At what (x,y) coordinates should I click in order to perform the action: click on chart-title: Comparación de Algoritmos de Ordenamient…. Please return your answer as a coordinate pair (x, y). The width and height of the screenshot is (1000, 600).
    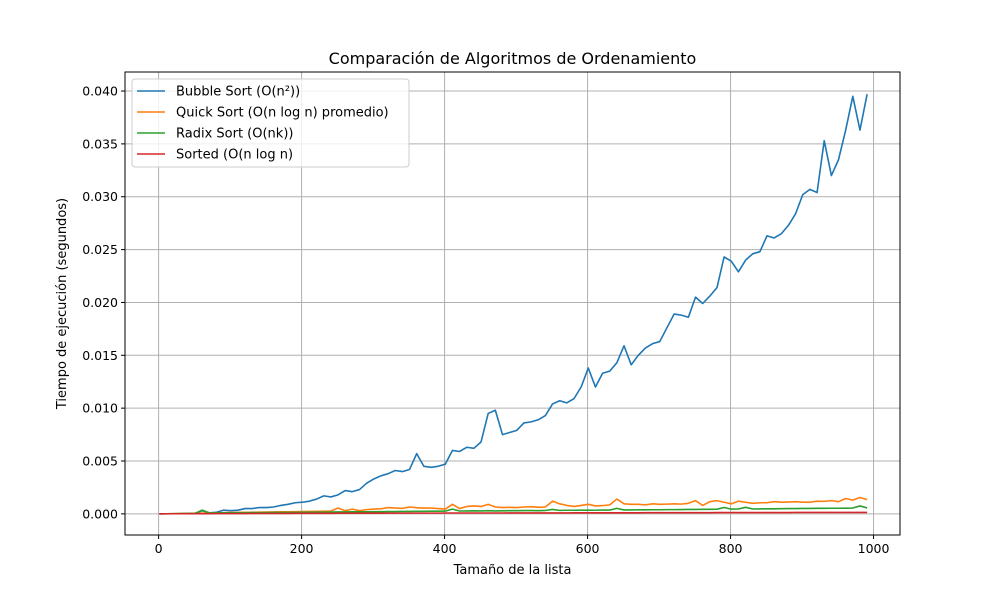
    Looking at the image, I should click on (513, 58).